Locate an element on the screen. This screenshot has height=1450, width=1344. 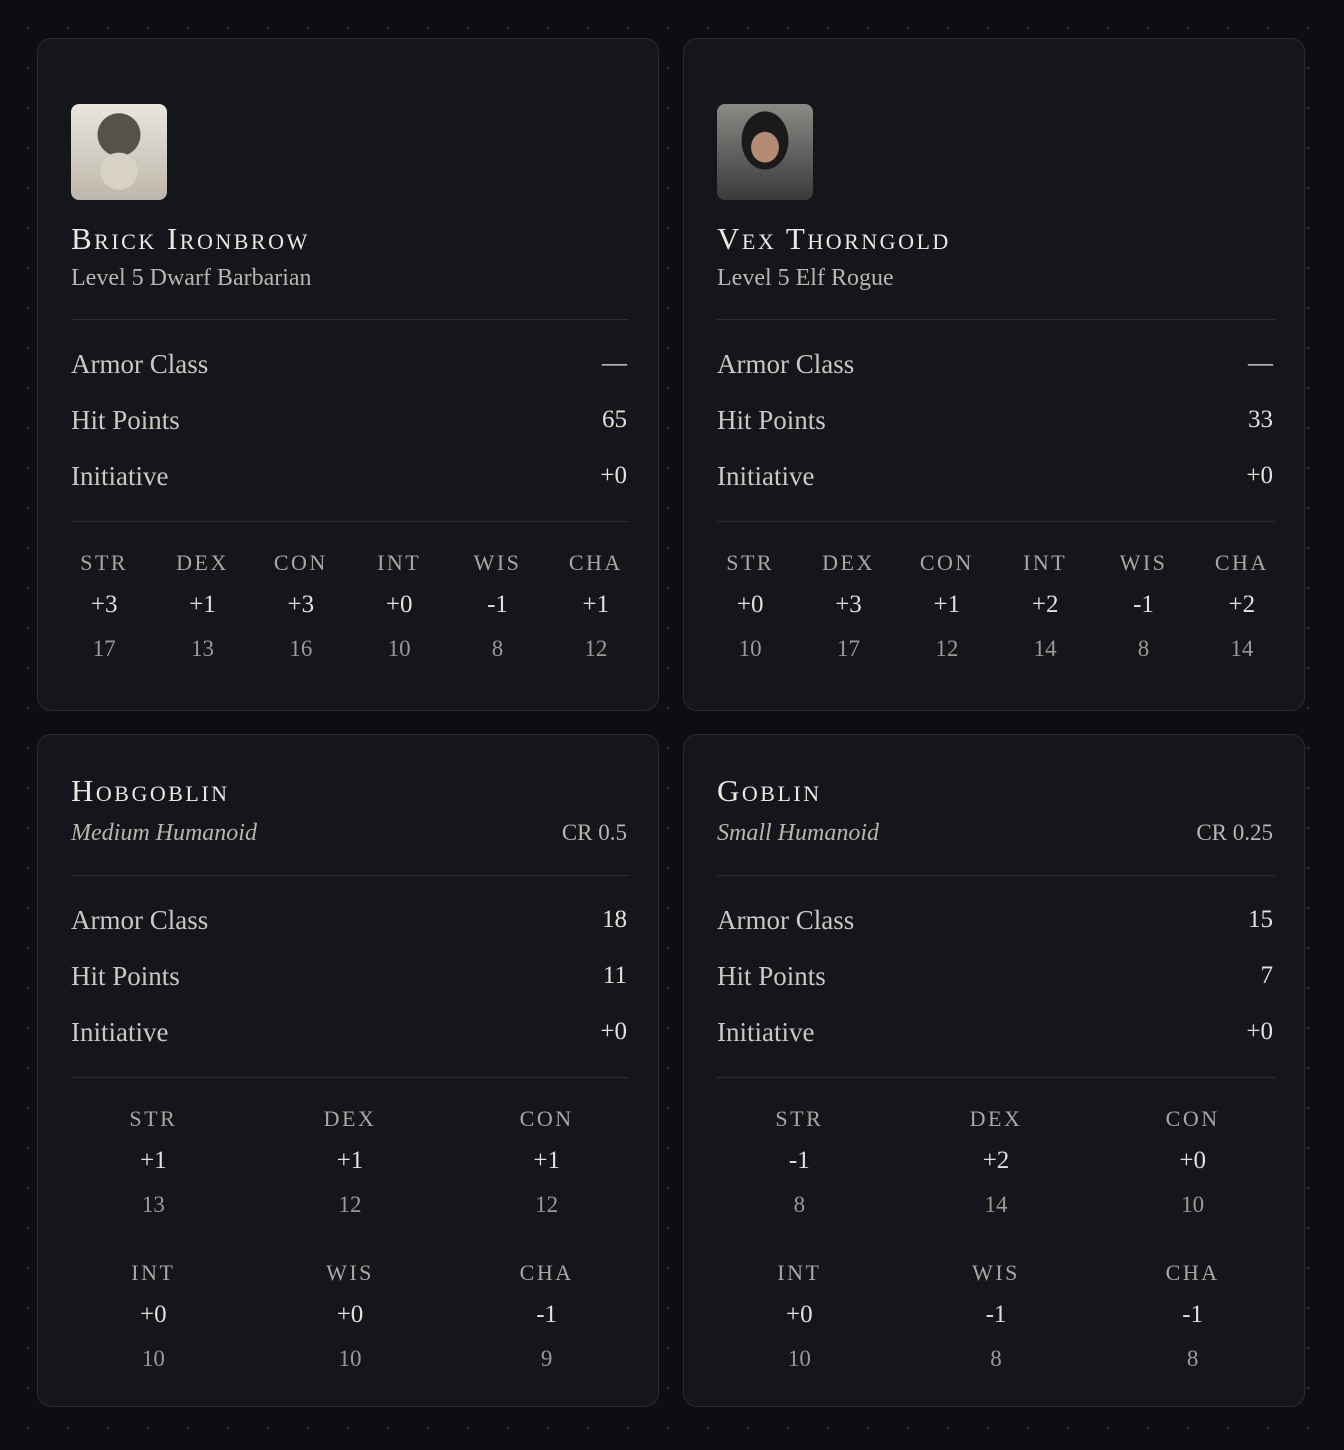
character-name: Brick Ironbrow is located at coordinates (190, 238).